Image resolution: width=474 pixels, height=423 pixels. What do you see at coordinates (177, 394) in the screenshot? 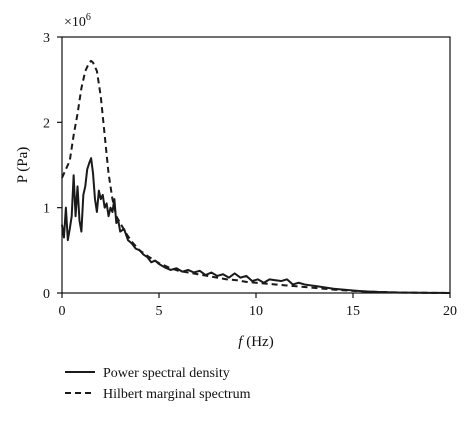
I see `legend-label-hilbert-marginal-spectrum: Hilbert marginal spectrum` at bounding box center [177, 394].